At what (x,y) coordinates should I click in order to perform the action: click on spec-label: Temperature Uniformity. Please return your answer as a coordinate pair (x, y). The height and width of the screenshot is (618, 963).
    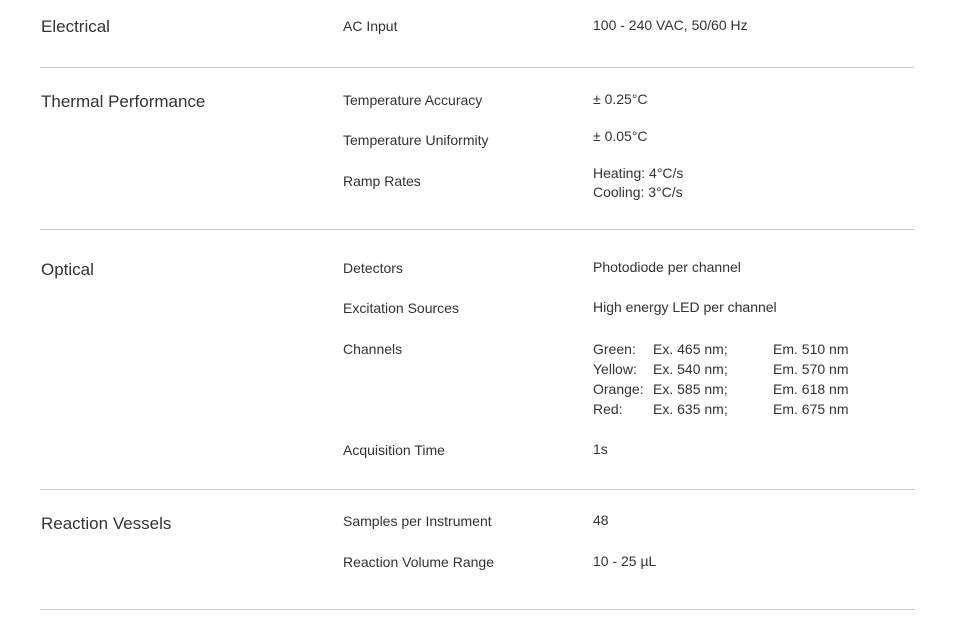
    Looking at the image, I should click on (416, 140).